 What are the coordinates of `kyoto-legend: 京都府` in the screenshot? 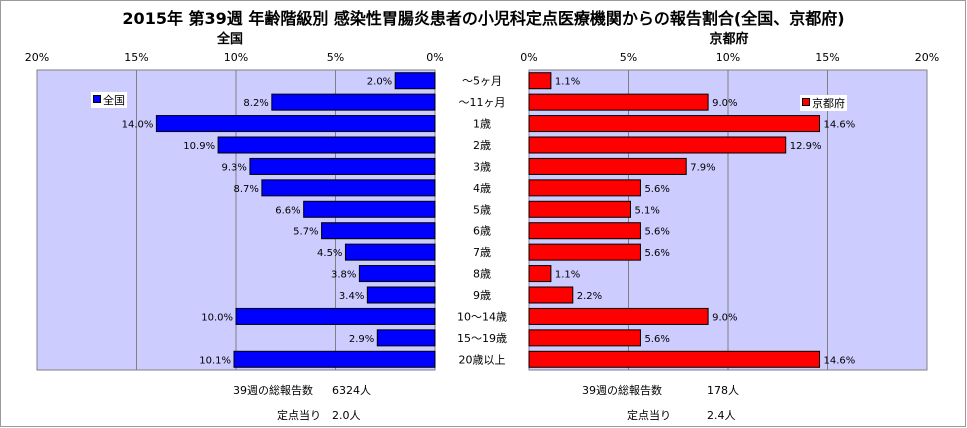 It's located at (823, 103).